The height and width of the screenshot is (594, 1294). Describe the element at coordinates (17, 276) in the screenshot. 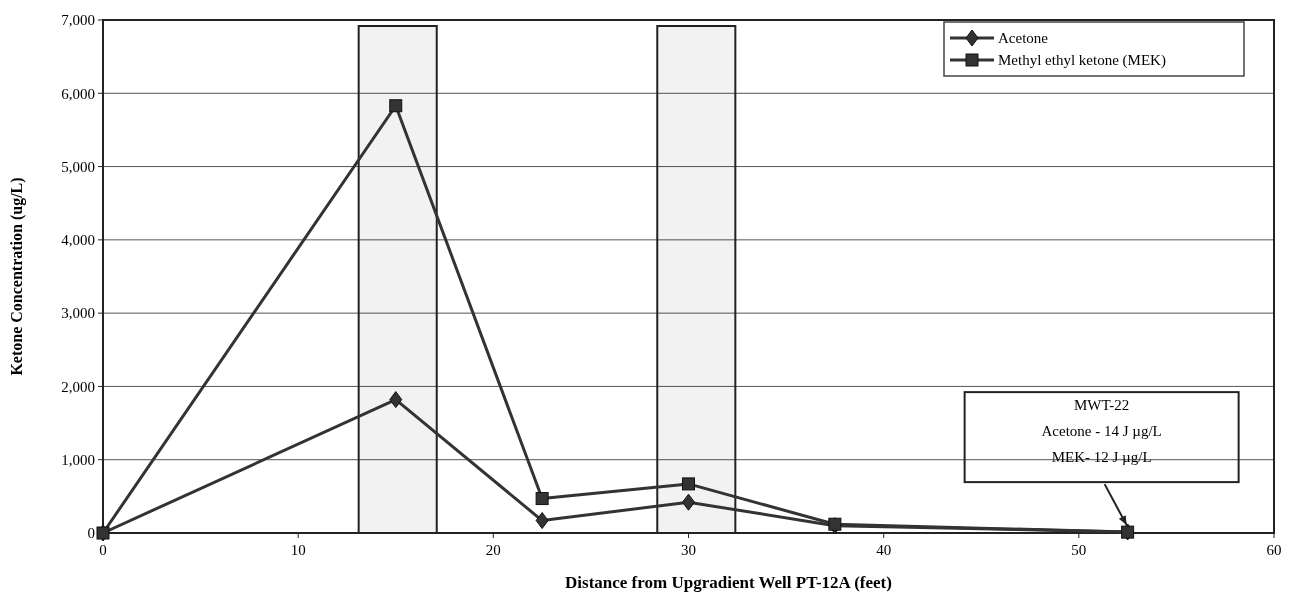

I see `y-axis-title: Ketone Concentration (ug/L)` at that location.